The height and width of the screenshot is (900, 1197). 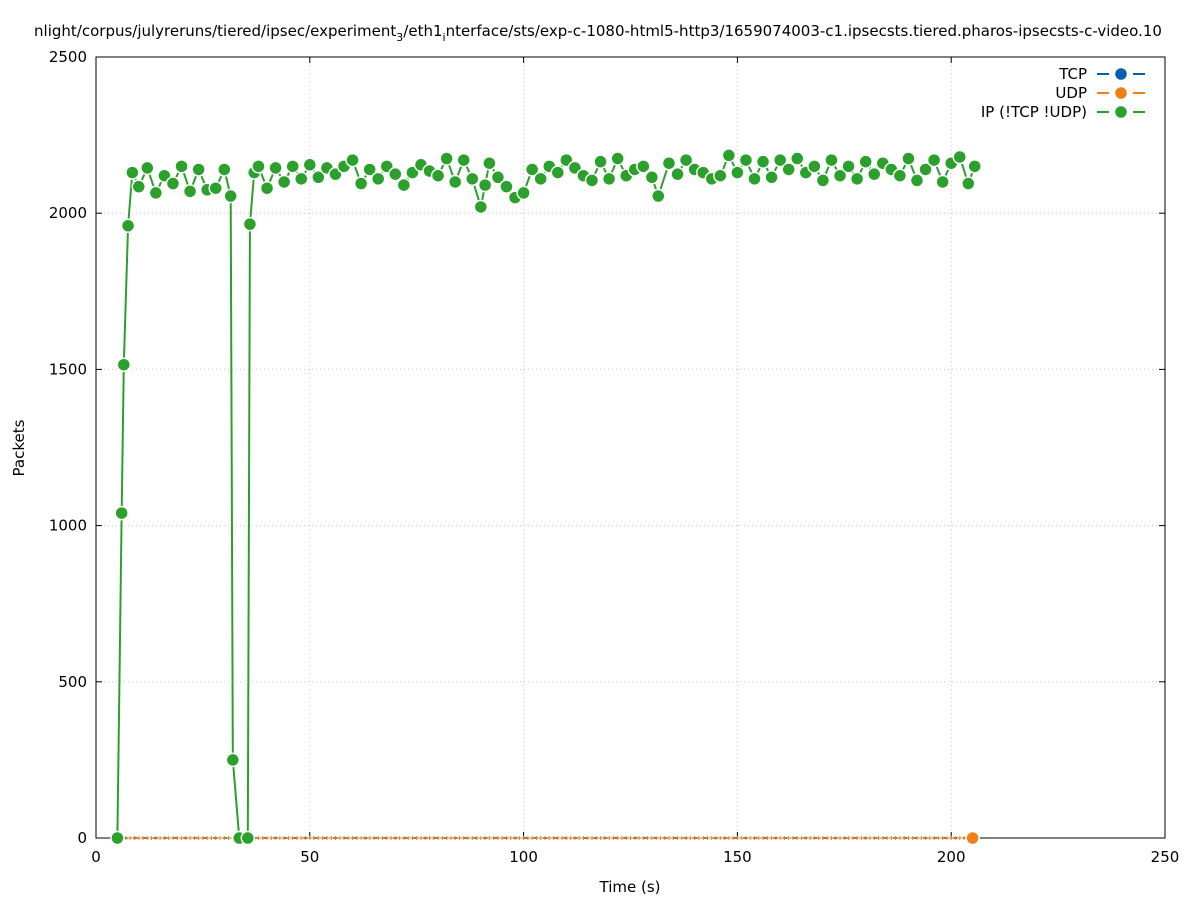 I want to click on x-axis-title: Time (s), so click(x=630, y=887).